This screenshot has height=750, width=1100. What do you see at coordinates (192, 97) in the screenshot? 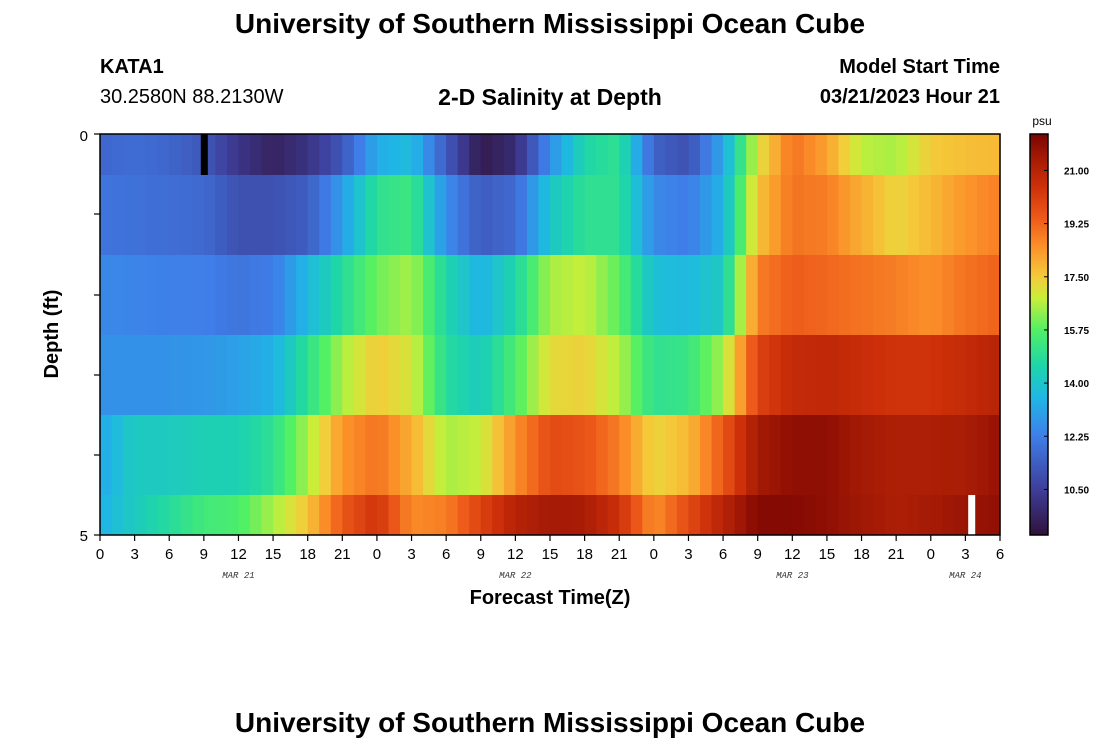
I see `station-coordinates: 30.2580N 88.2130W` at bounding box center [192, 97].